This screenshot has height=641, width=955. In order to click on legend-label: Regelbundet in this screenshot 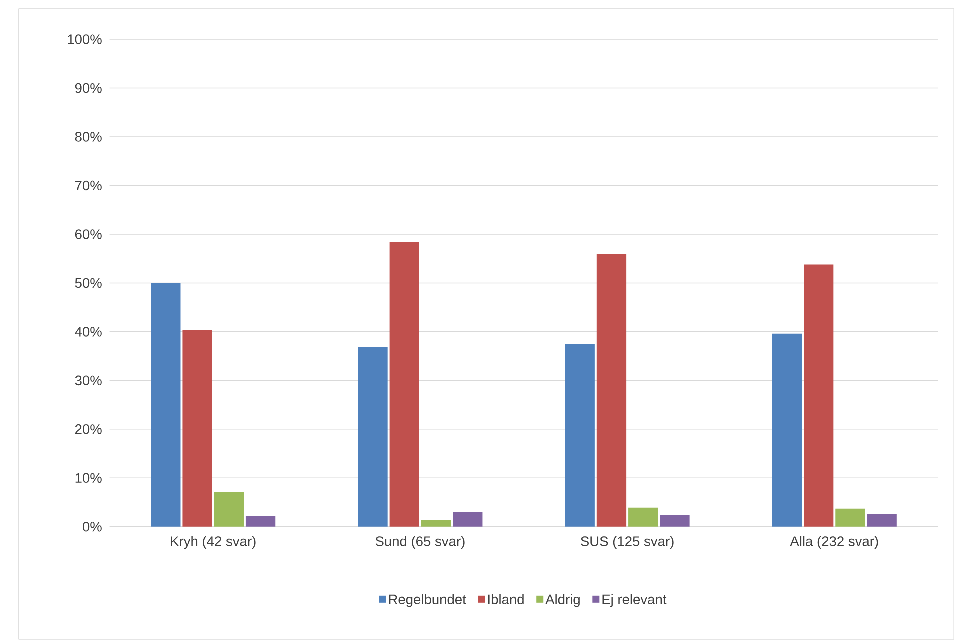, I will do `click(427, 601)`.